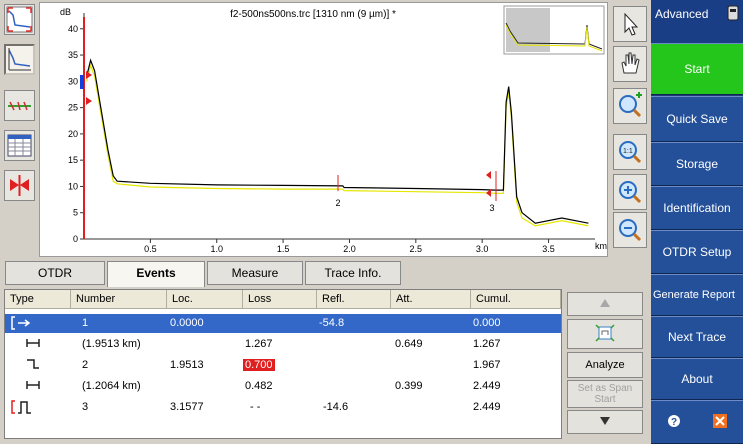 The image size is (743, 444). Describe the element at coordinates (697, 295) in the screenshot. I see `generate-report-button: Generate Report` at that location.